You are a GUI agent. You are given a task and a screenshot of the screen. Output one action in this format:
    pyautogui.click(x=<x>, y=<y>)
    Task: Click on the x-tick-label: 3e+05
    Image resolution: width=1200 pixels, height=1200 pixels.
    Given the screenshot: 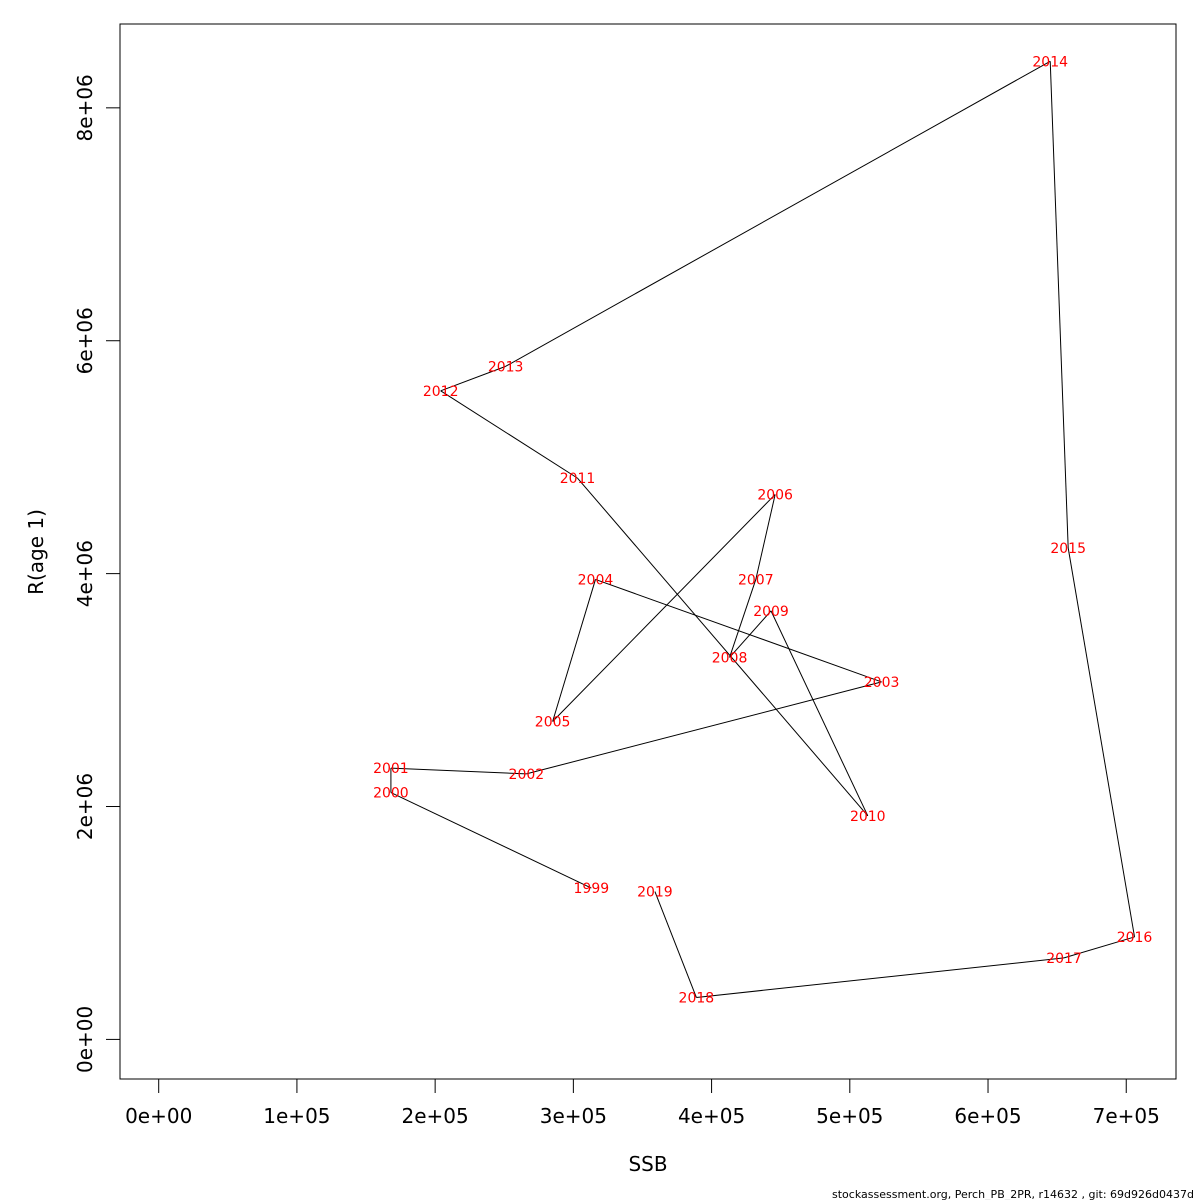 What is the action you would take?
    pyautogui.click(x=573, y=1116)
    